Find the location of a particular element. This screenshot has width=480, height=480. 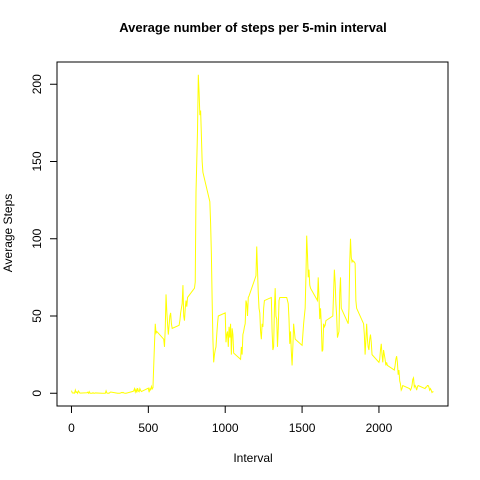

x-tick-label: 1000 is located at coordinates (225, 428).